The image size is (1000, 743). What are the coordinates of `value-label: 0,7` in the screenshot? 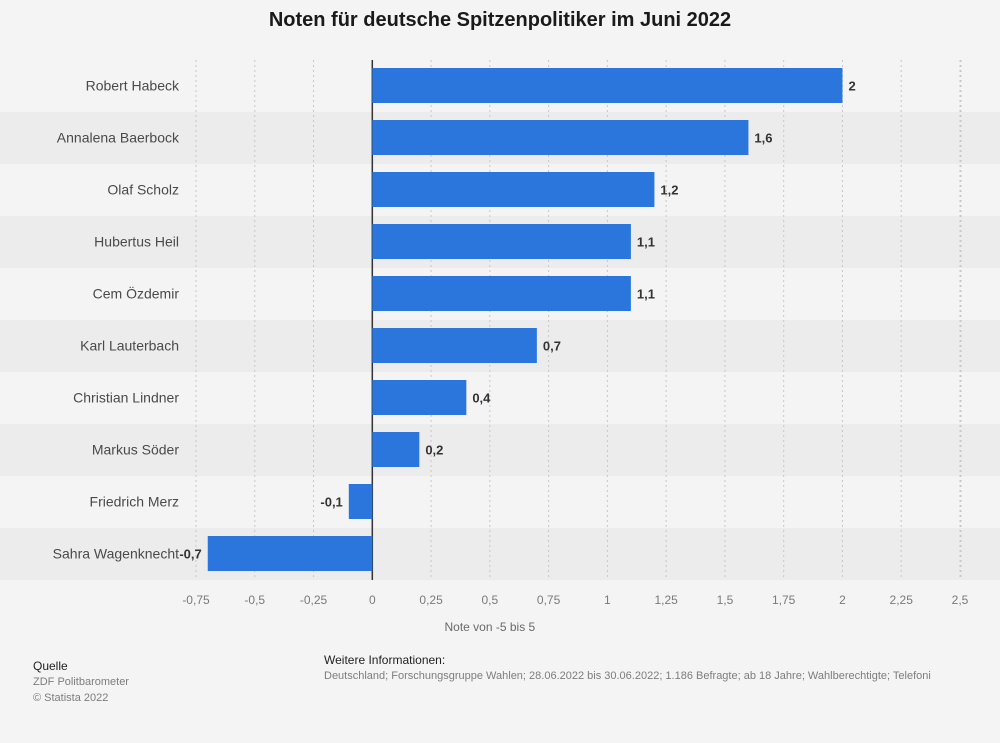 It's located at (552, 346).